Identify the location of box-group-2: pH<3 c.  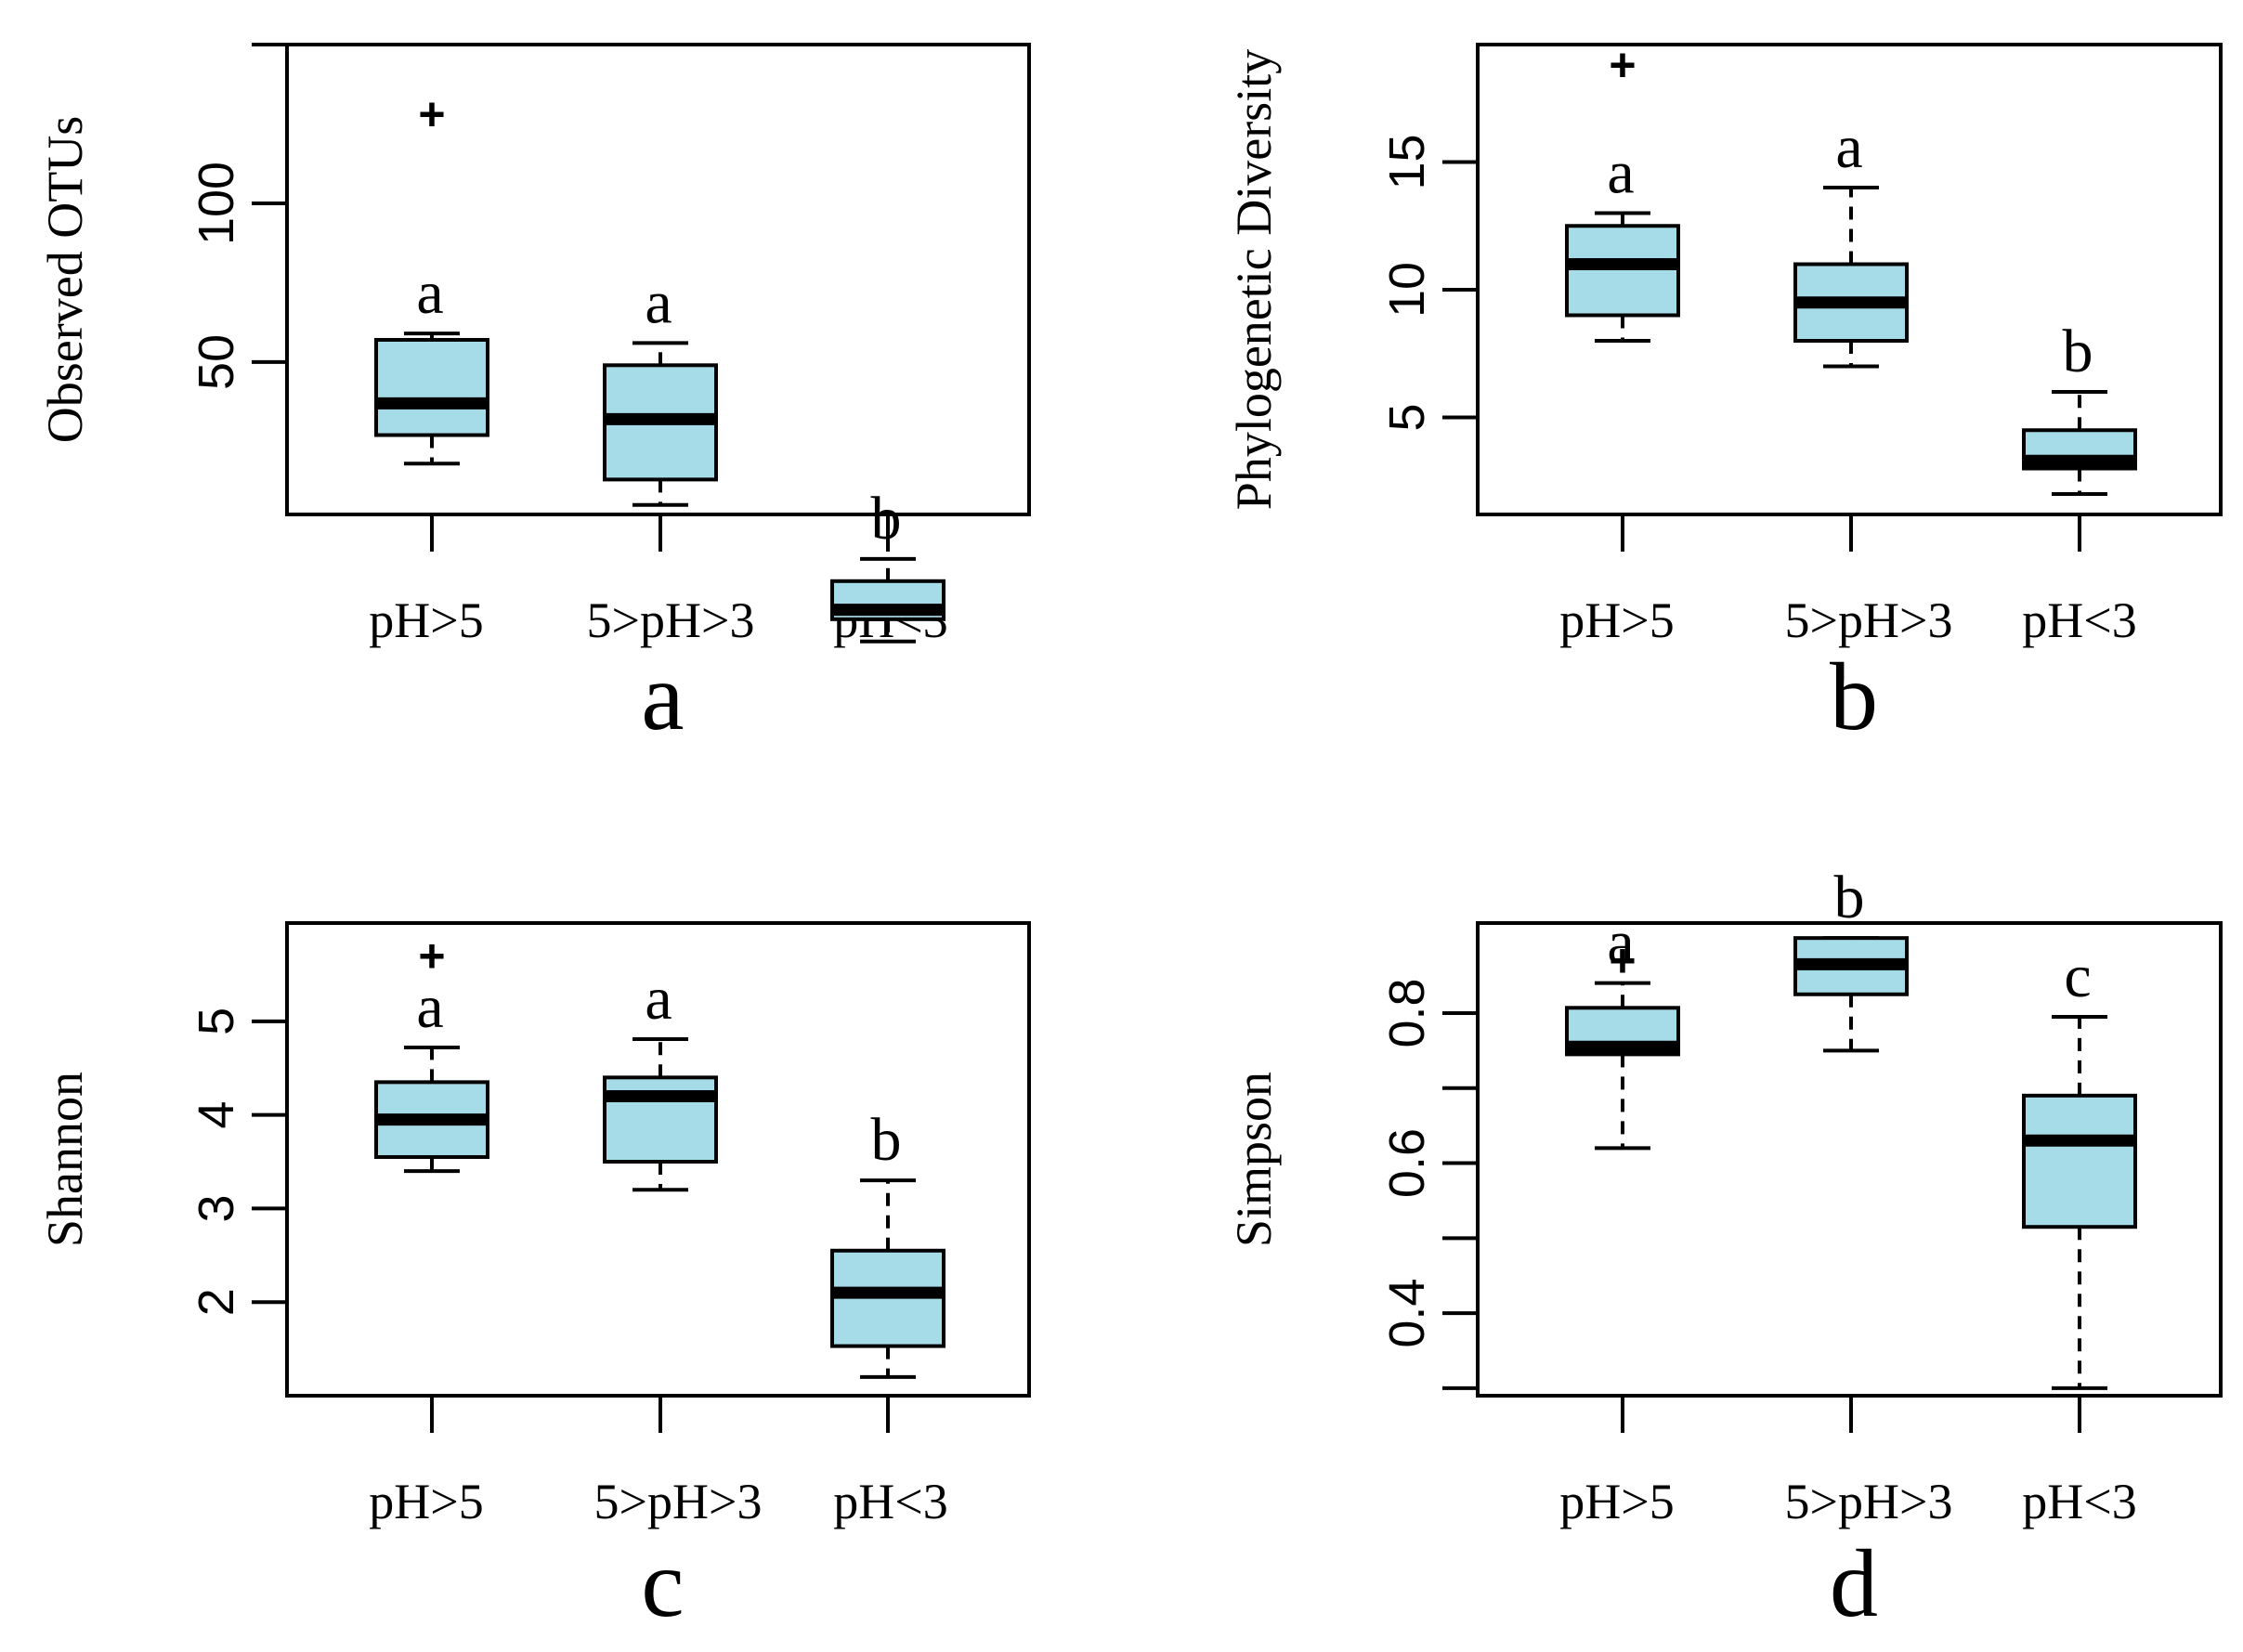
(2079, 1236).